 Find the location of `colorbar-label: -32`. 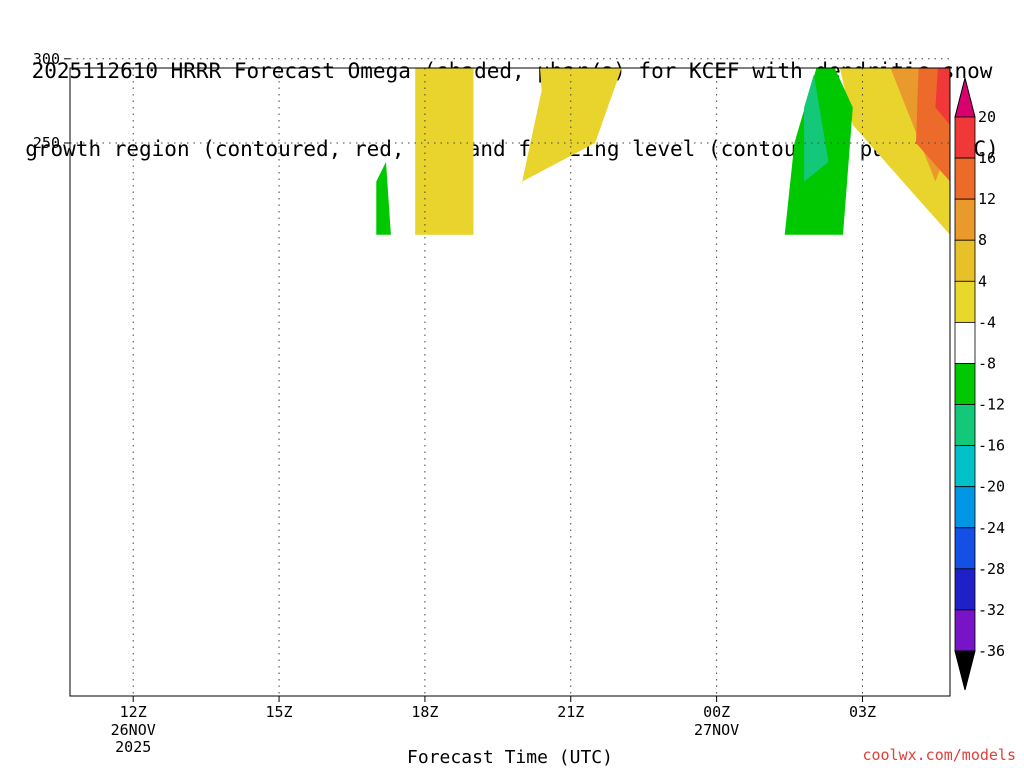

colorbar-label: -32 is located at coordinates (991, 610).